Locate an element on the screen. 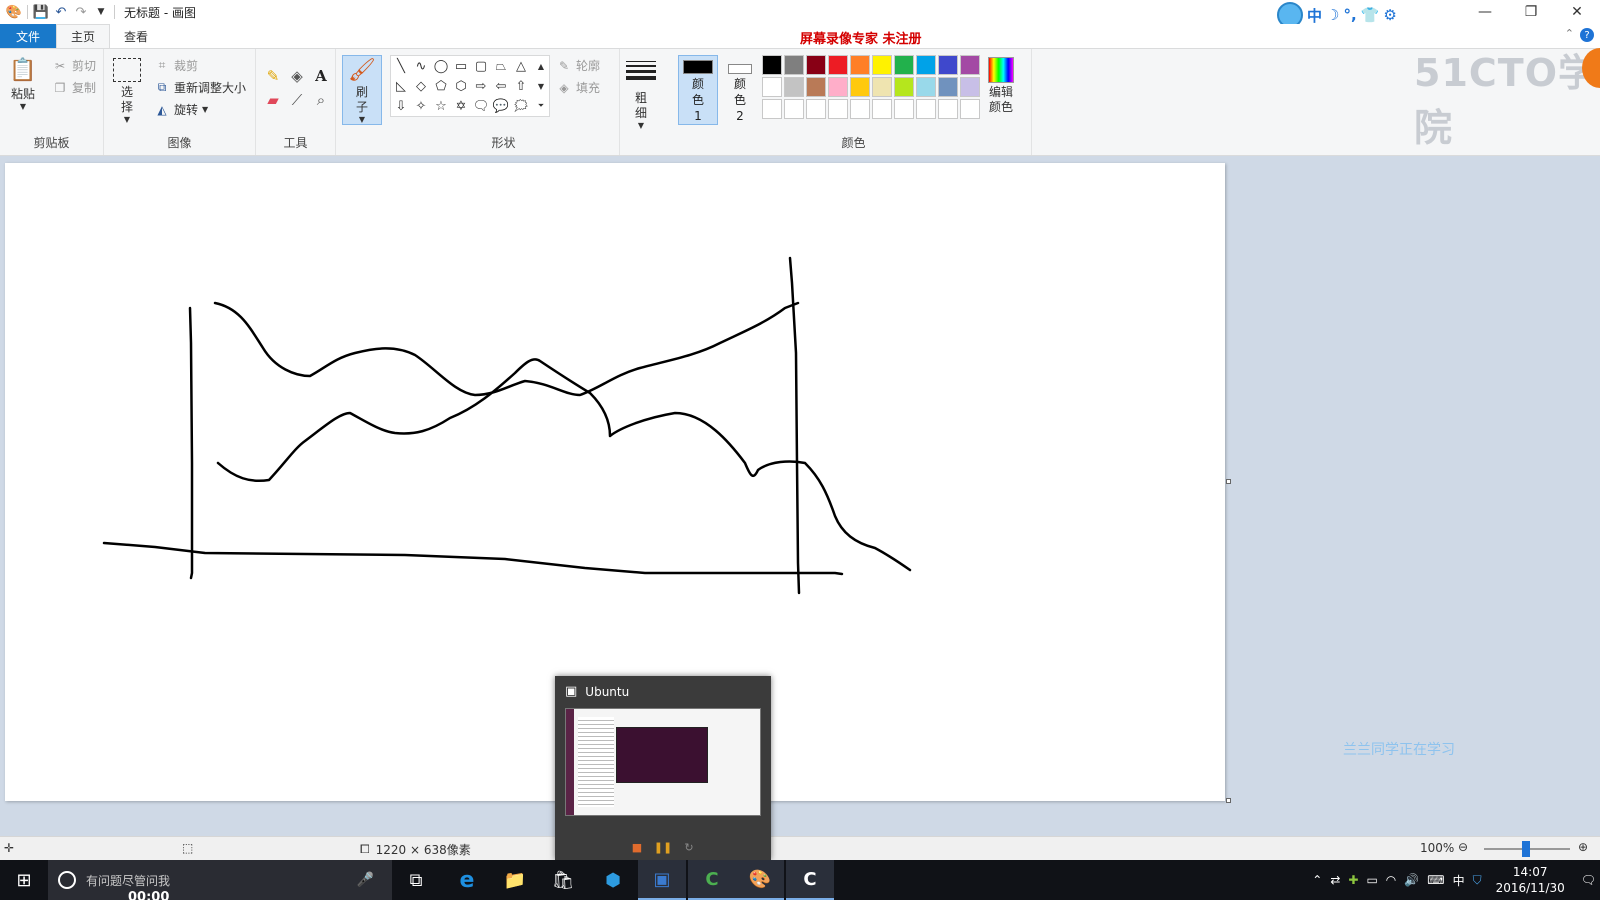 The image size is (1600, 900). qq-browser-icon: ⬢ is located at coordinates (613, 880).